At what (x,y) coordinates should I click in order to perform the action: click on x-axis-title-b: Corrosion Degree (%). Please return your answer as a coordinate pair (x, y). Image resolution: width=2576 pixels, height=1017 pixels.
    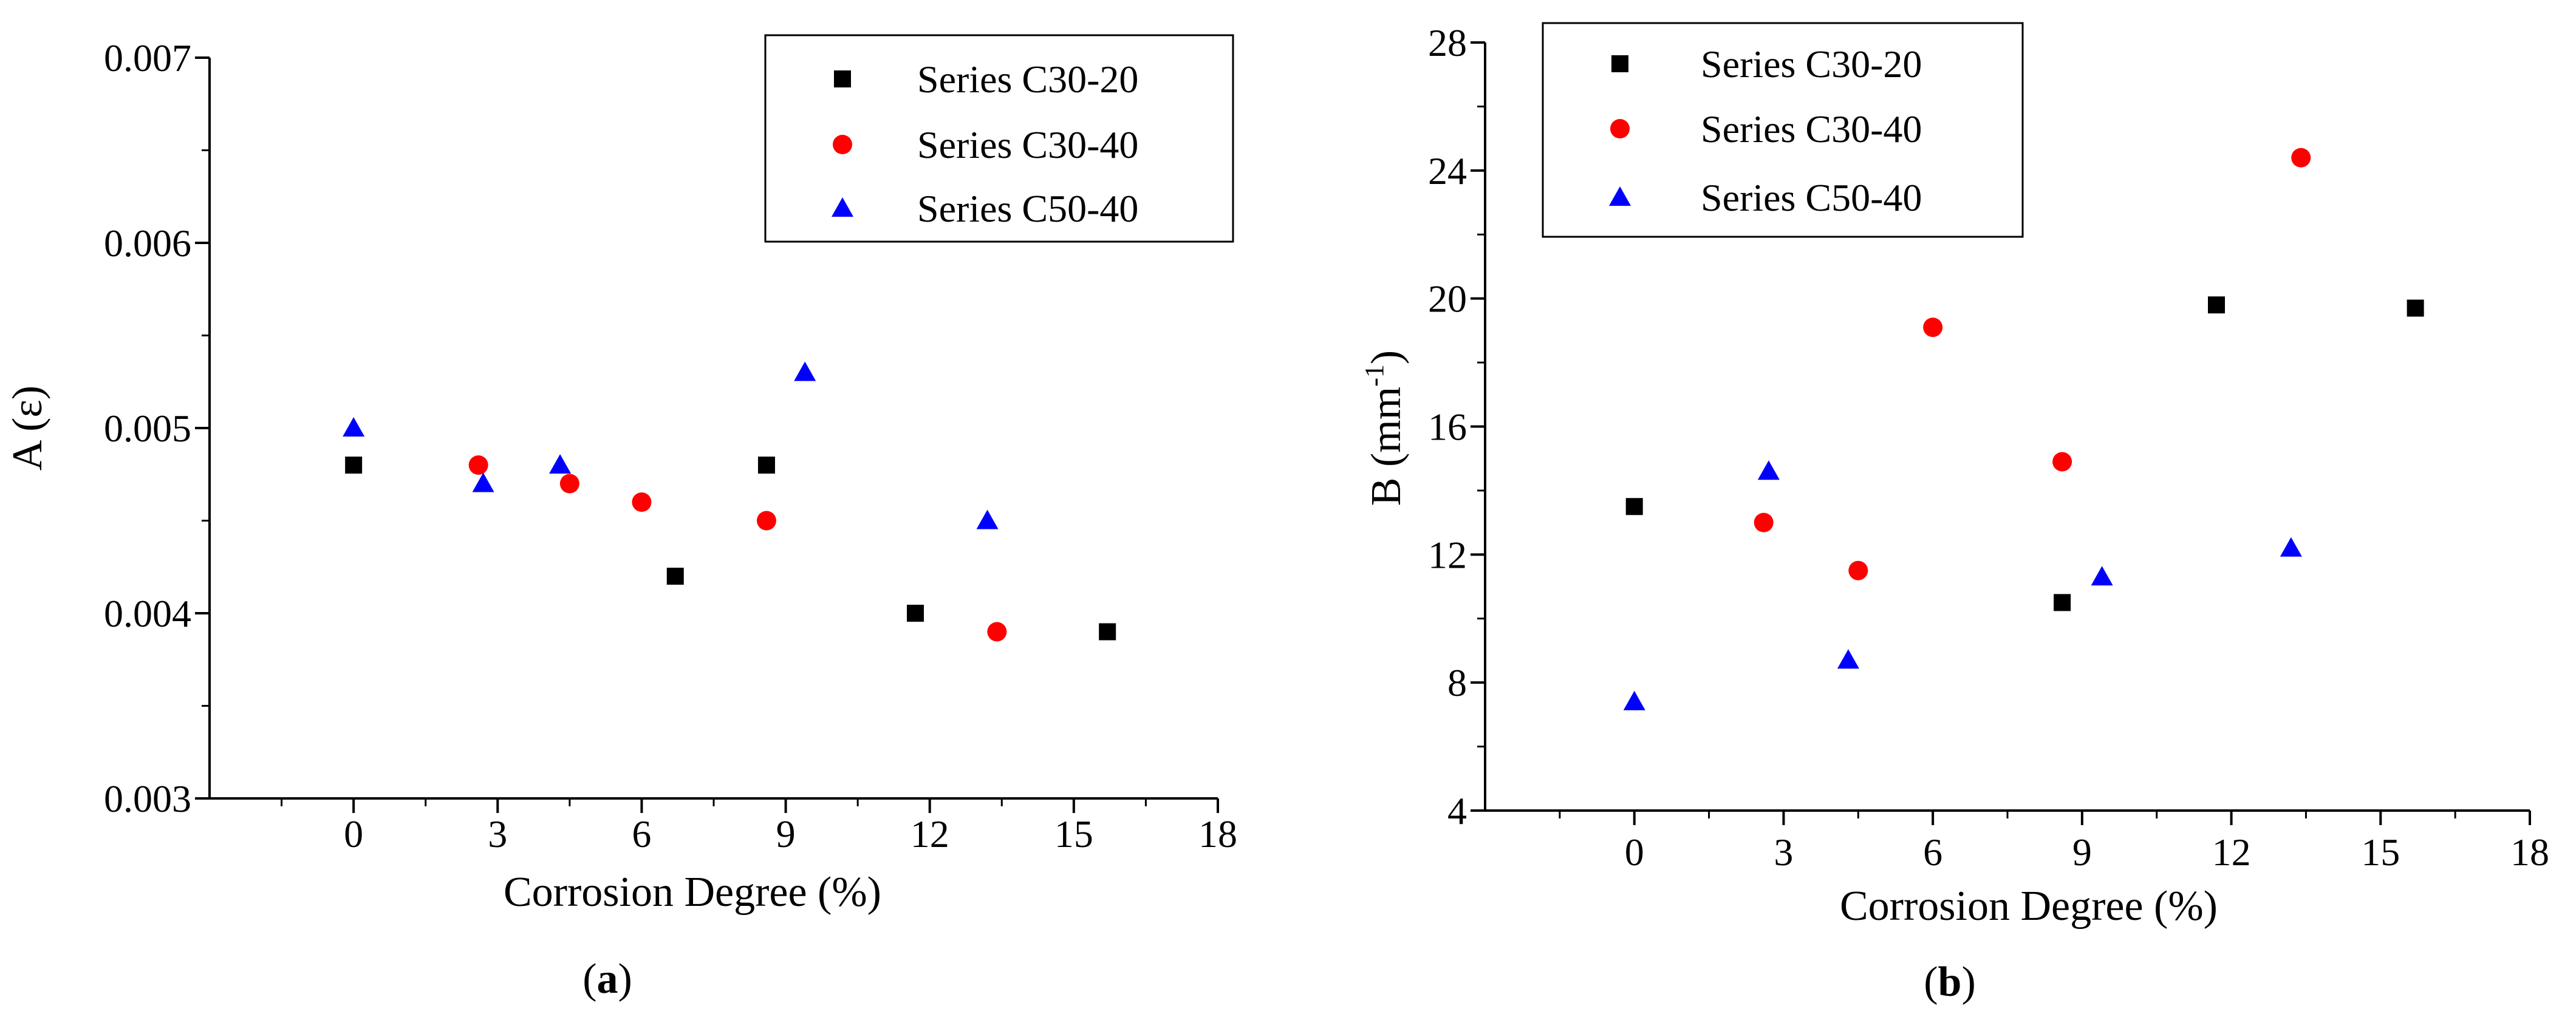
    Looking at the image, I should click on (2029, 907).